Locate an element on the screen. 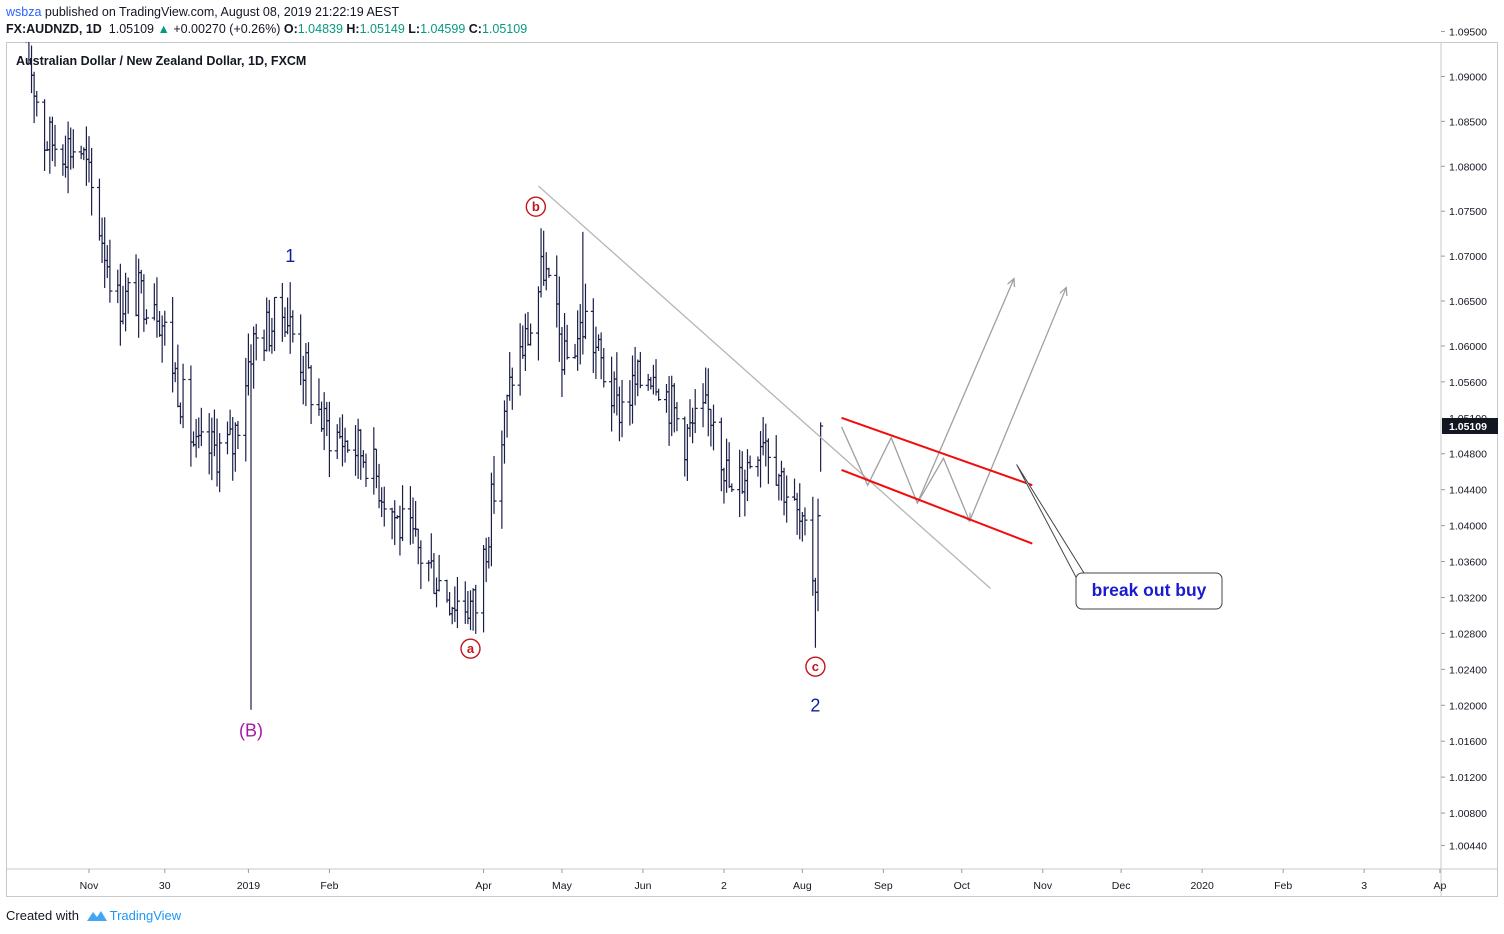 This screenshot has width=1504, height=934. y-tick-label: 1.06000 is located at coordinates (1468, 347).